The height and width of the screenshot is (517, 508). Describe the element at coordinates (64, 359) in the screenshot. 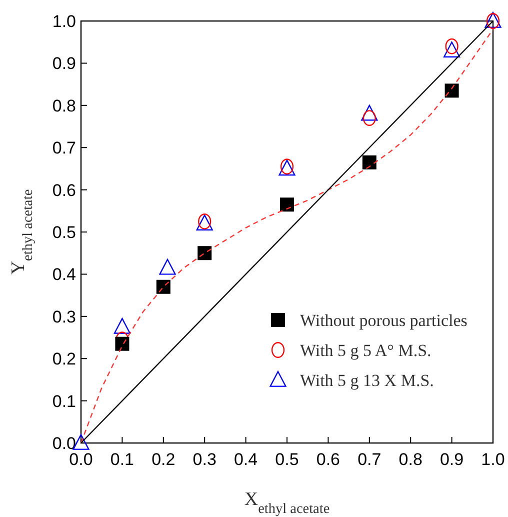

I see `y-tick-label: 0.2` at that location.